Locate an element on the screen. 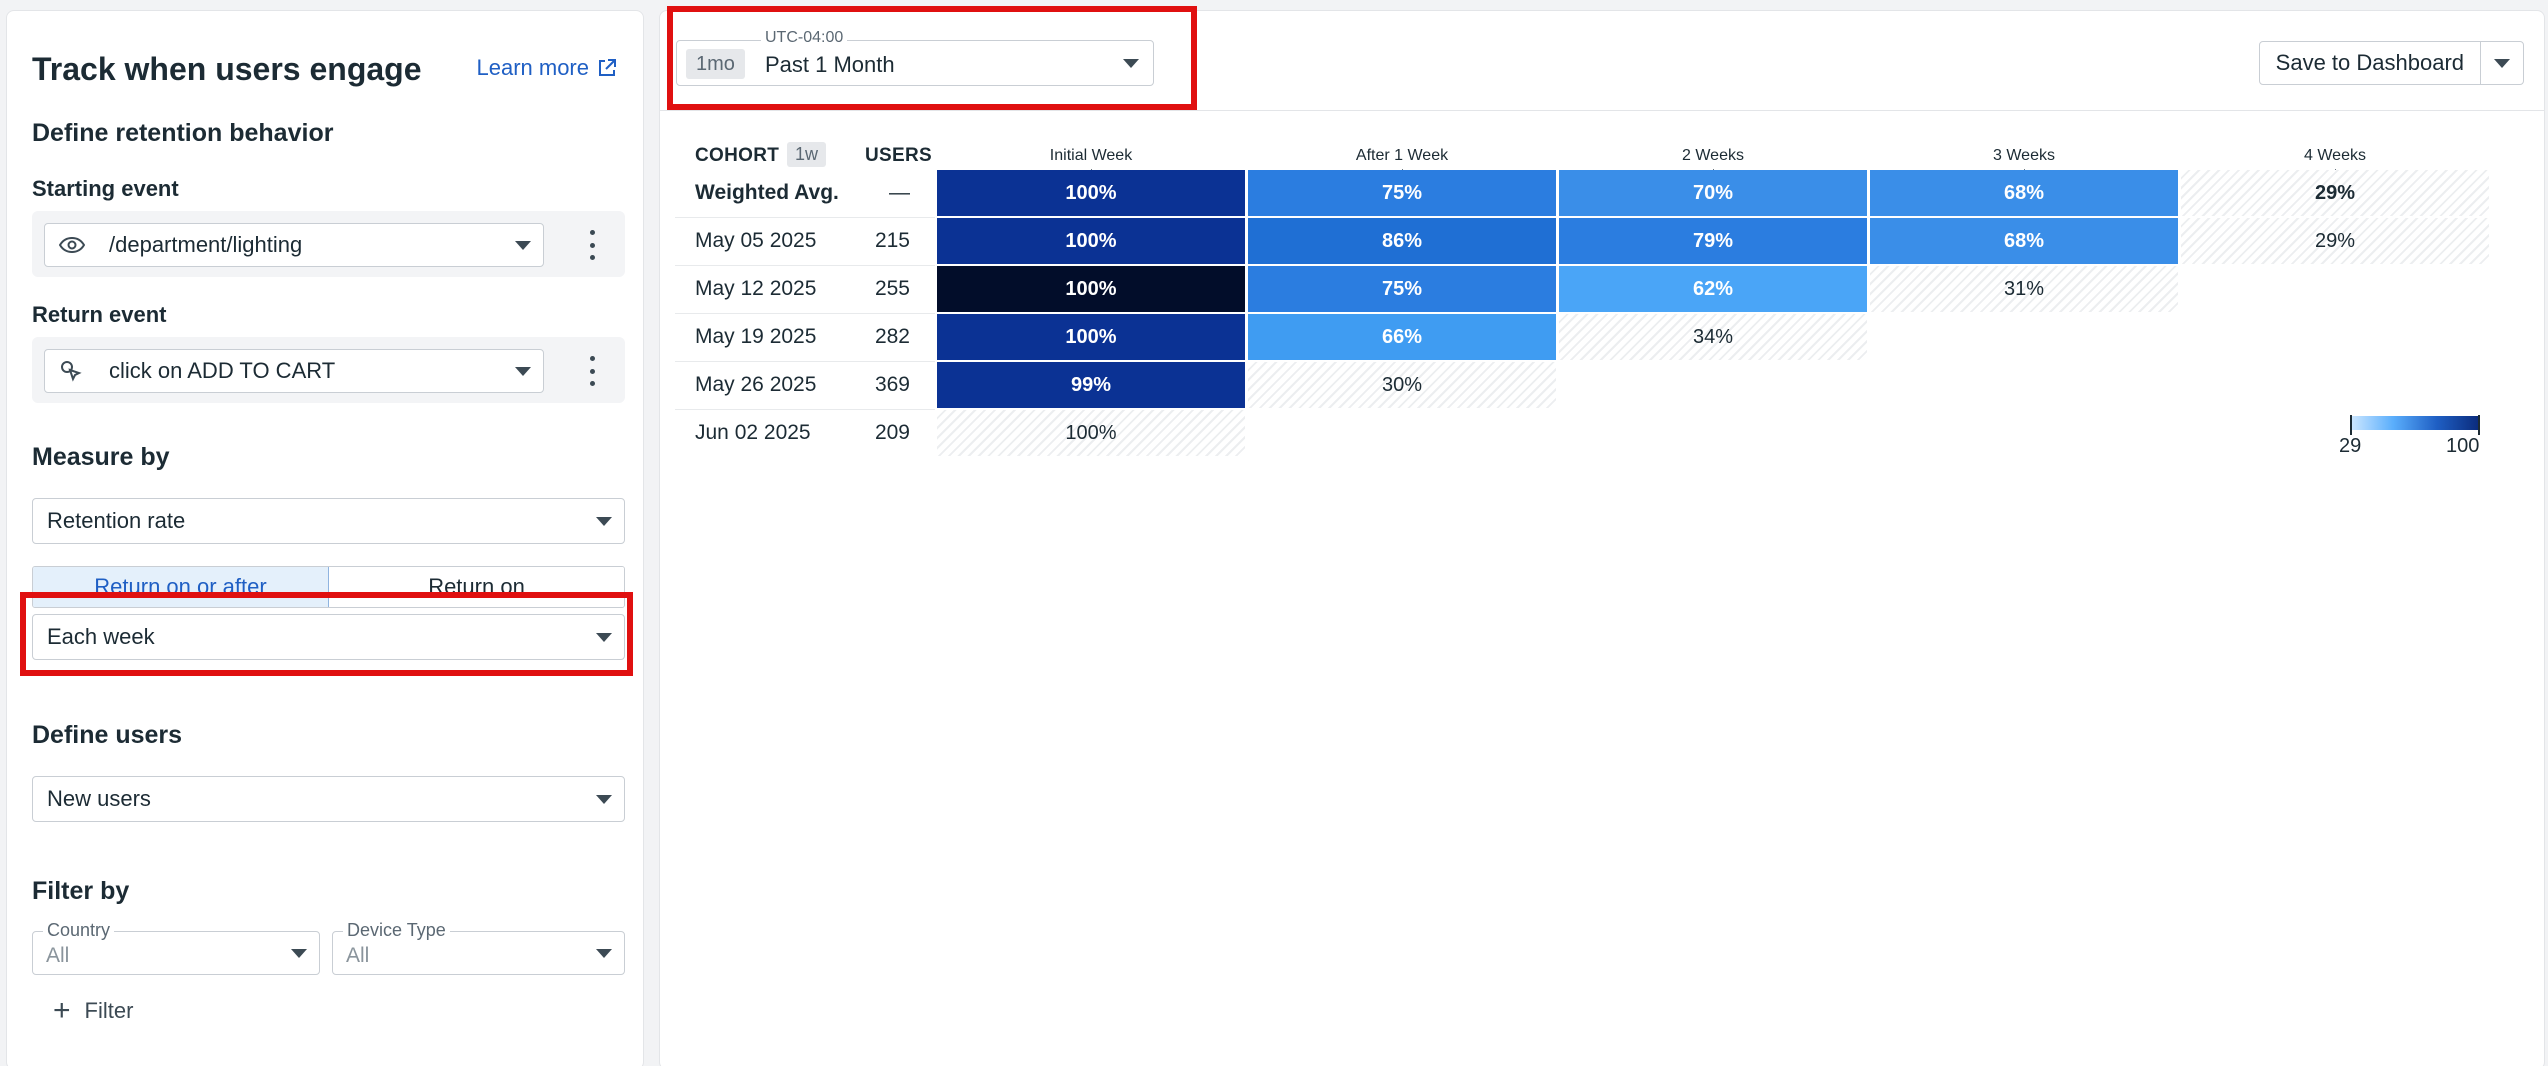 The height and width of the screenshot is (1066, 2548). define-retention-heading: Define retention behavior is located at coordinates (183, 133).